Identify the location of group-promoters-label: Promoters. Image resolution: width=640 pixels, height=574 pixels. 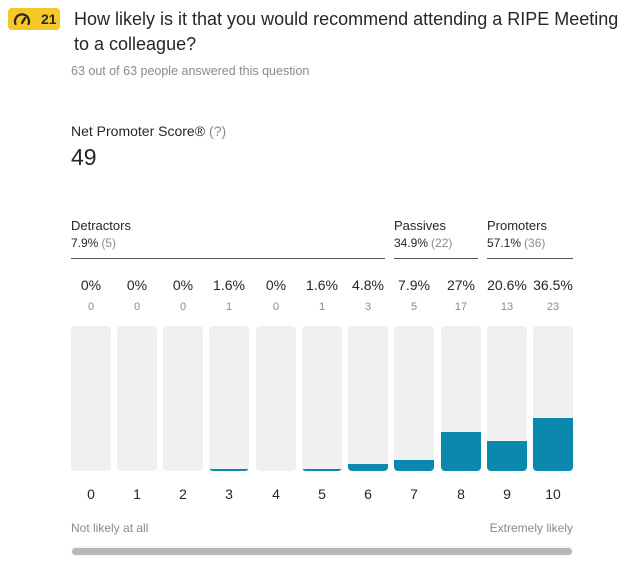
(517, 225).